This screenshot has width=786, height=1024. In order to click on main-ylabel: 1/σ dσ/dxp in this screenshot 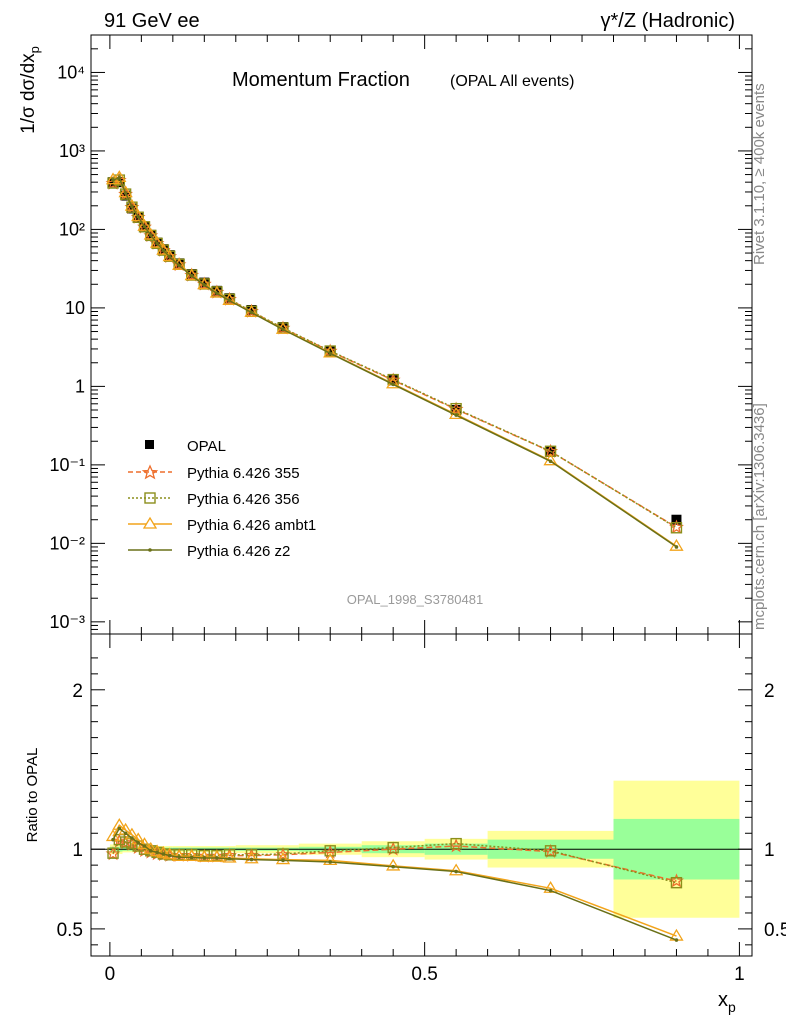, I will do `click(30, 90)`.